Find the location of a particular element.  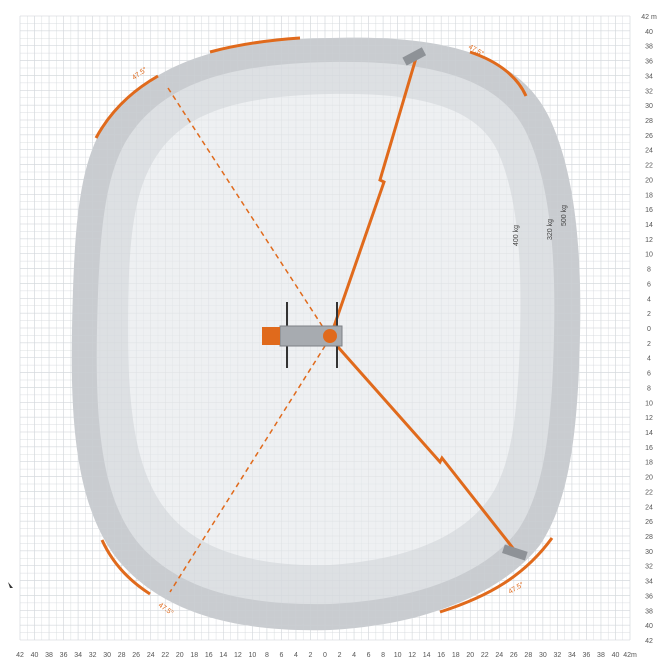

platform-upper is located at coordinates (414, 56).